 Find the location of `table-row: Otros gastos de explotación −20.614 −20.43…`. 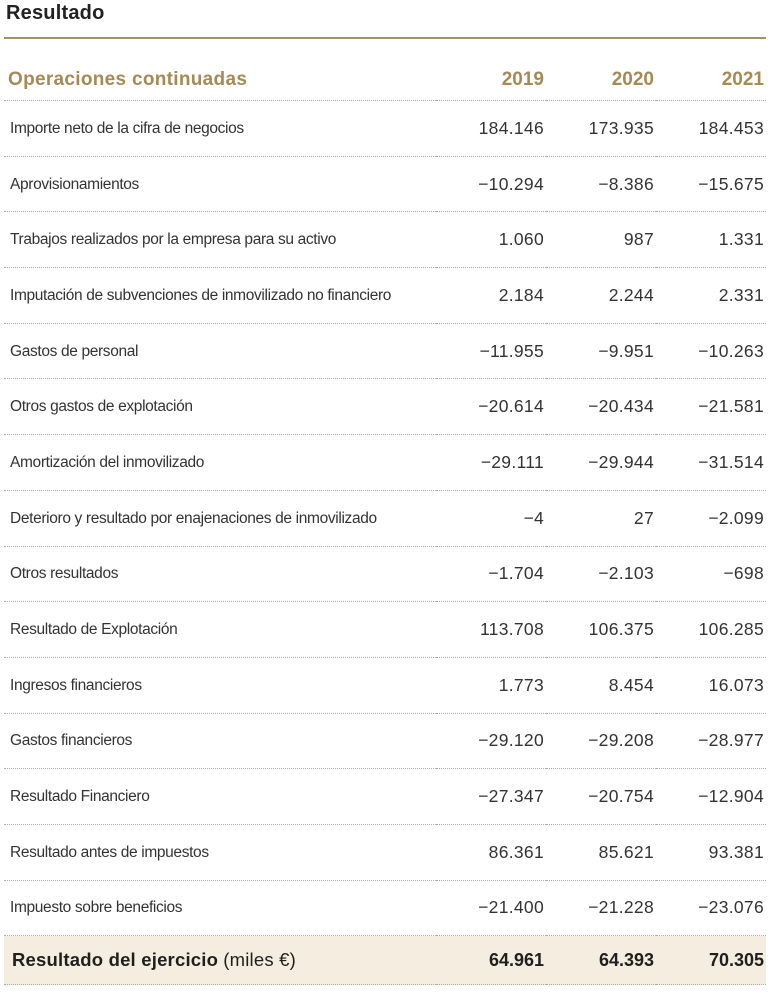

table-row: Otros gastos de explotación −20.614 −20.43… is located at coordinates (385, 407).